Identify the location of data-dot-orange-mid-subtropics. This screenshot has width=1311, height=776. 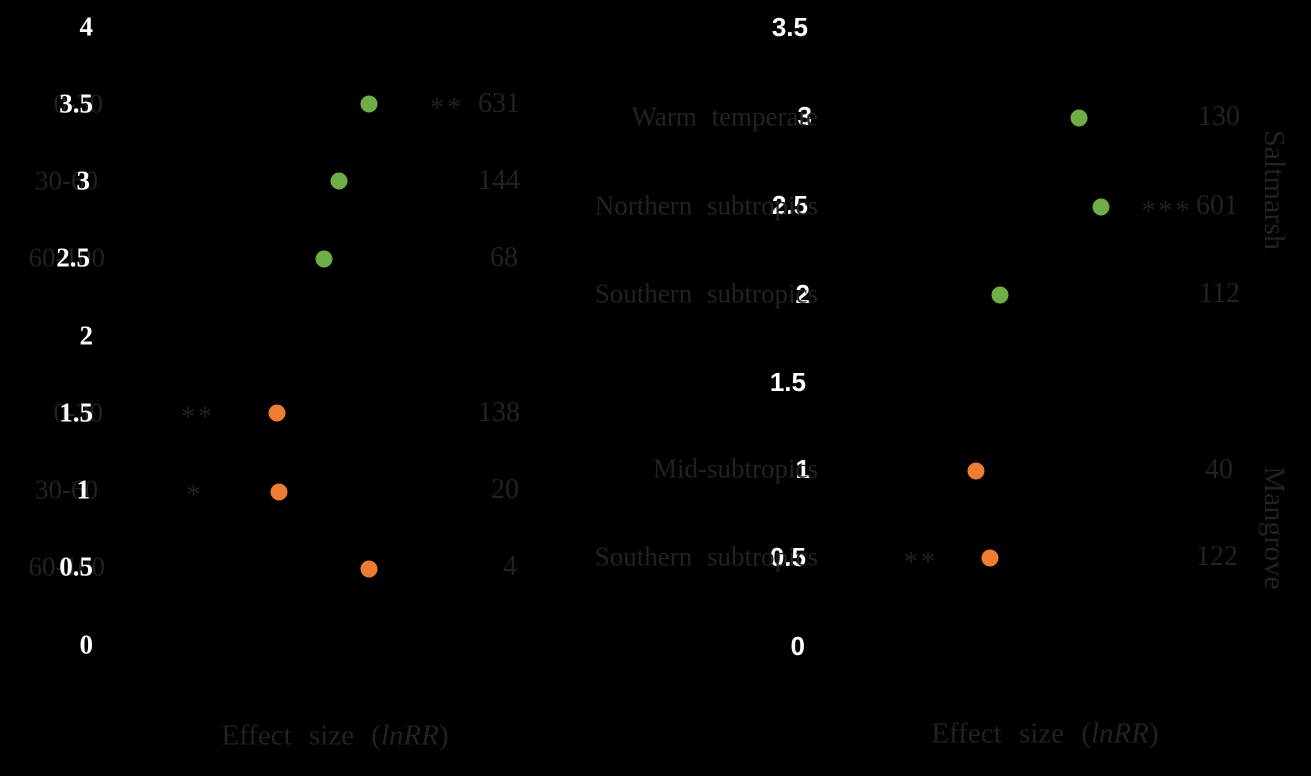
(976, 471).